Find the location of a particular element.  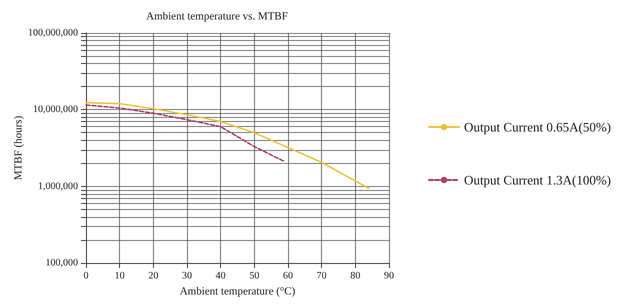

x-tick-label: 50 is located at coordinates (254, 276).